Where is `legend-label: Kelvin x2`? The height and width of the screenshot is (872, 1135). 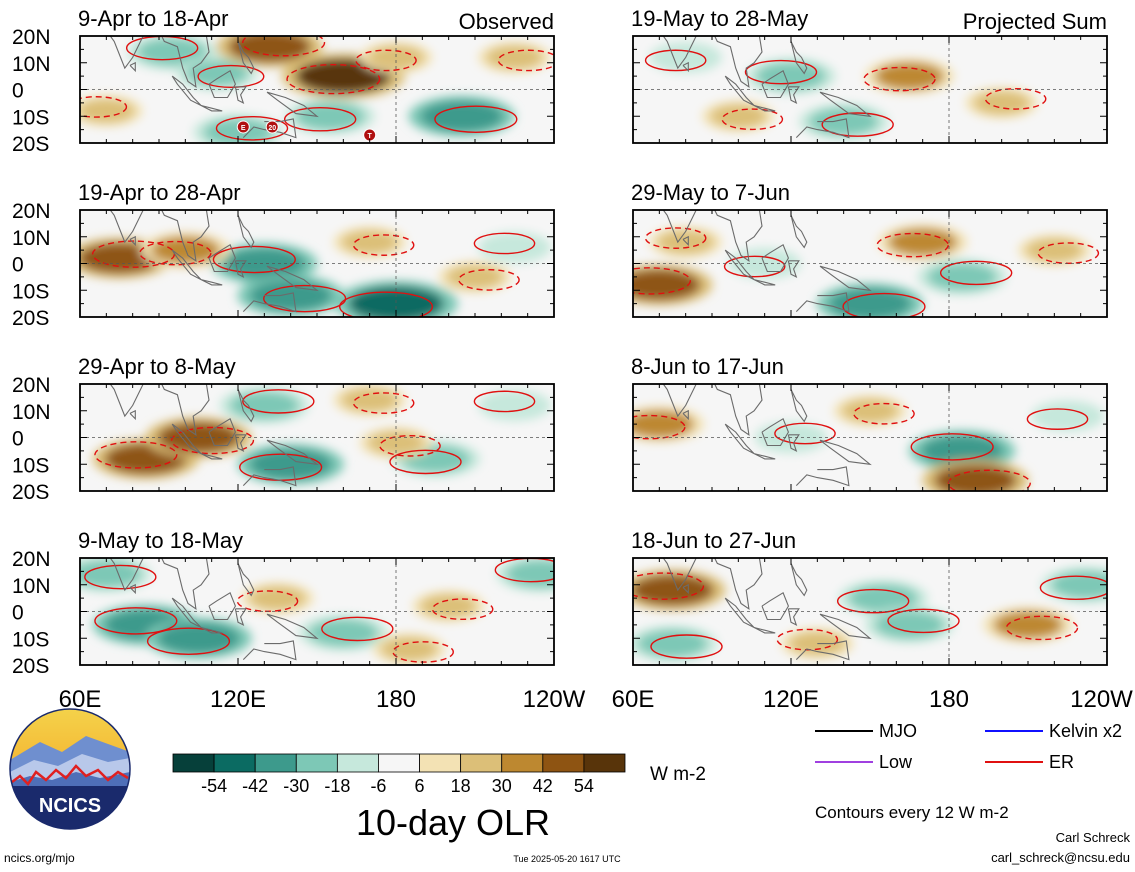
legend-label: Kelvin x2 is located at coordinates (1085, 731).